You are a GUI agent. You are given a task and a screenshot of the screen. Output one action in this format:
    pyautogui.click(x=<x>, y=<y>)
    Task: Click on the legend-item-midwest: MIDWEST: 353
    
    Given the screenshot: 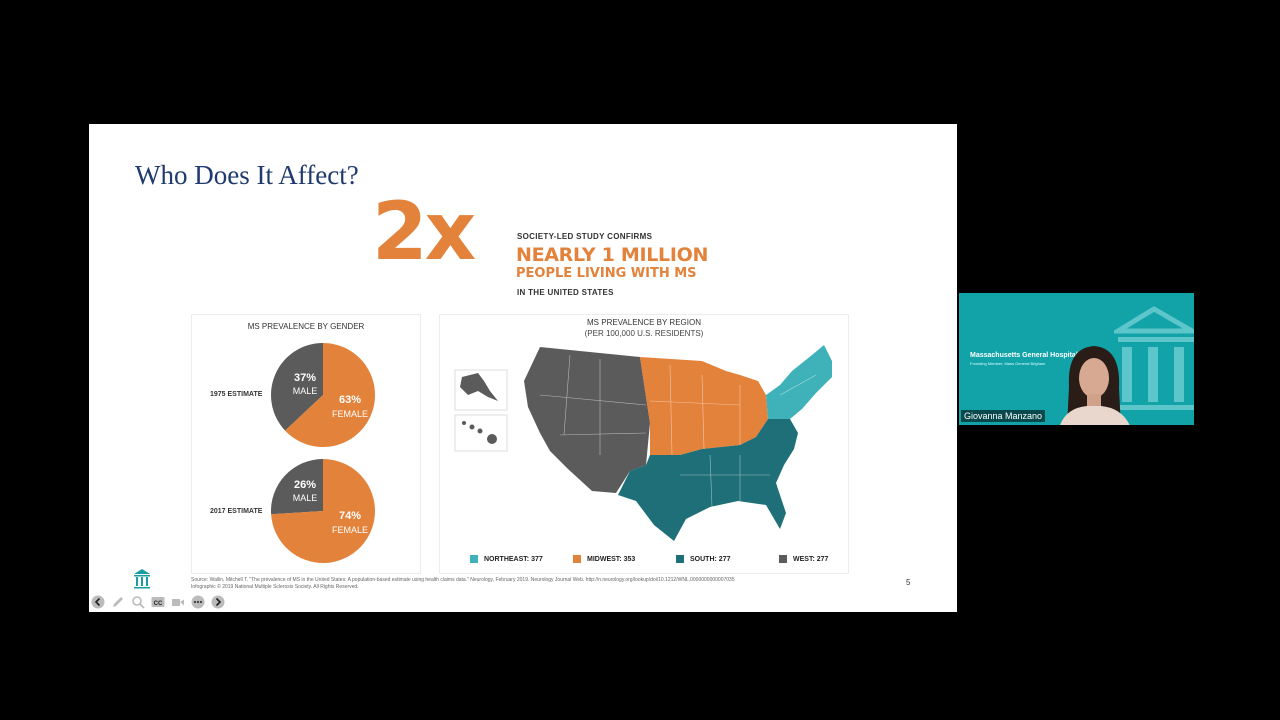 What is the action you would take?
    pyautogui.click(x=624, y=559)
    